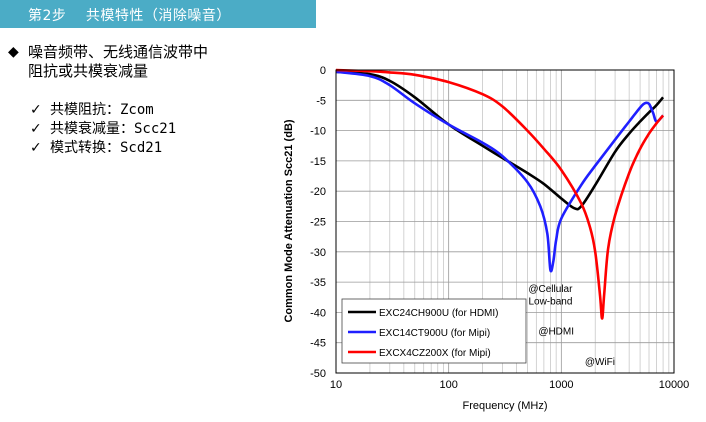 The height and width of the screenshot is (422, 706). I want to click on annotation-label: @WiFi, so click(600, 362).